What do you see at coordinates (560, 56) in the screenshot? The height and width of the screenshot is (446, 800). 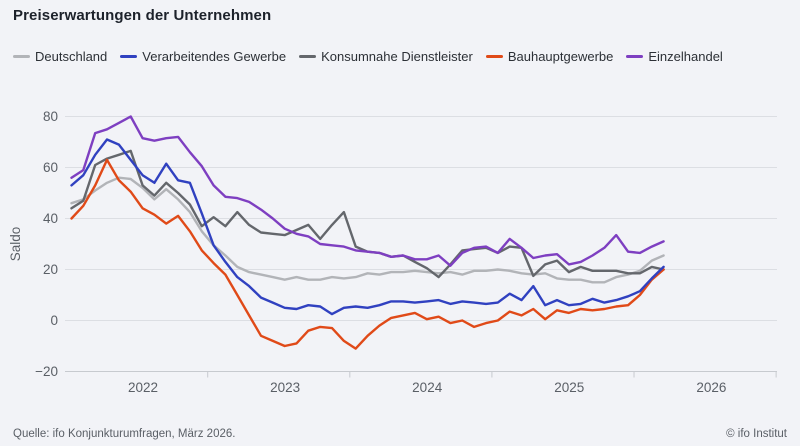 I see `legend-label: Bauhauptgewerbe` at bounding box center [560, 56].